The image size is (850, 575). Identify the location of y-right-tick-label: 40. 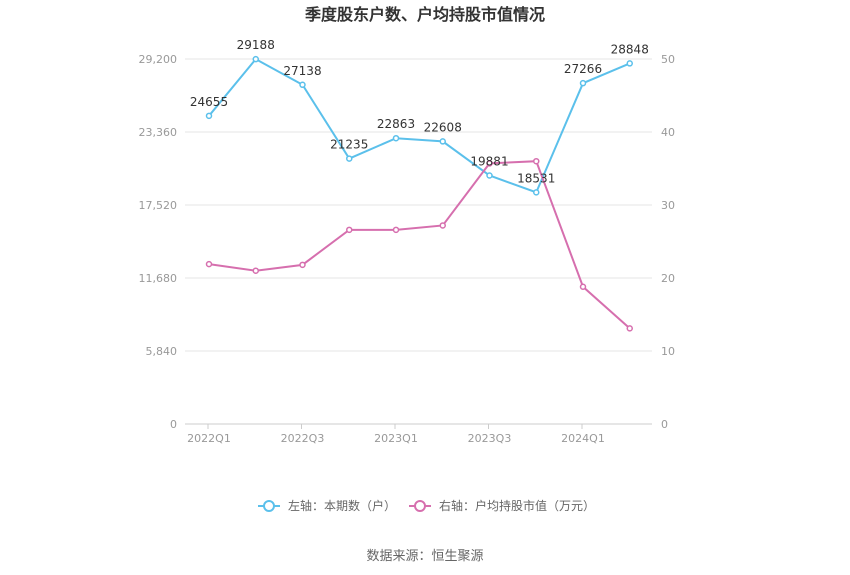
(668, 132).